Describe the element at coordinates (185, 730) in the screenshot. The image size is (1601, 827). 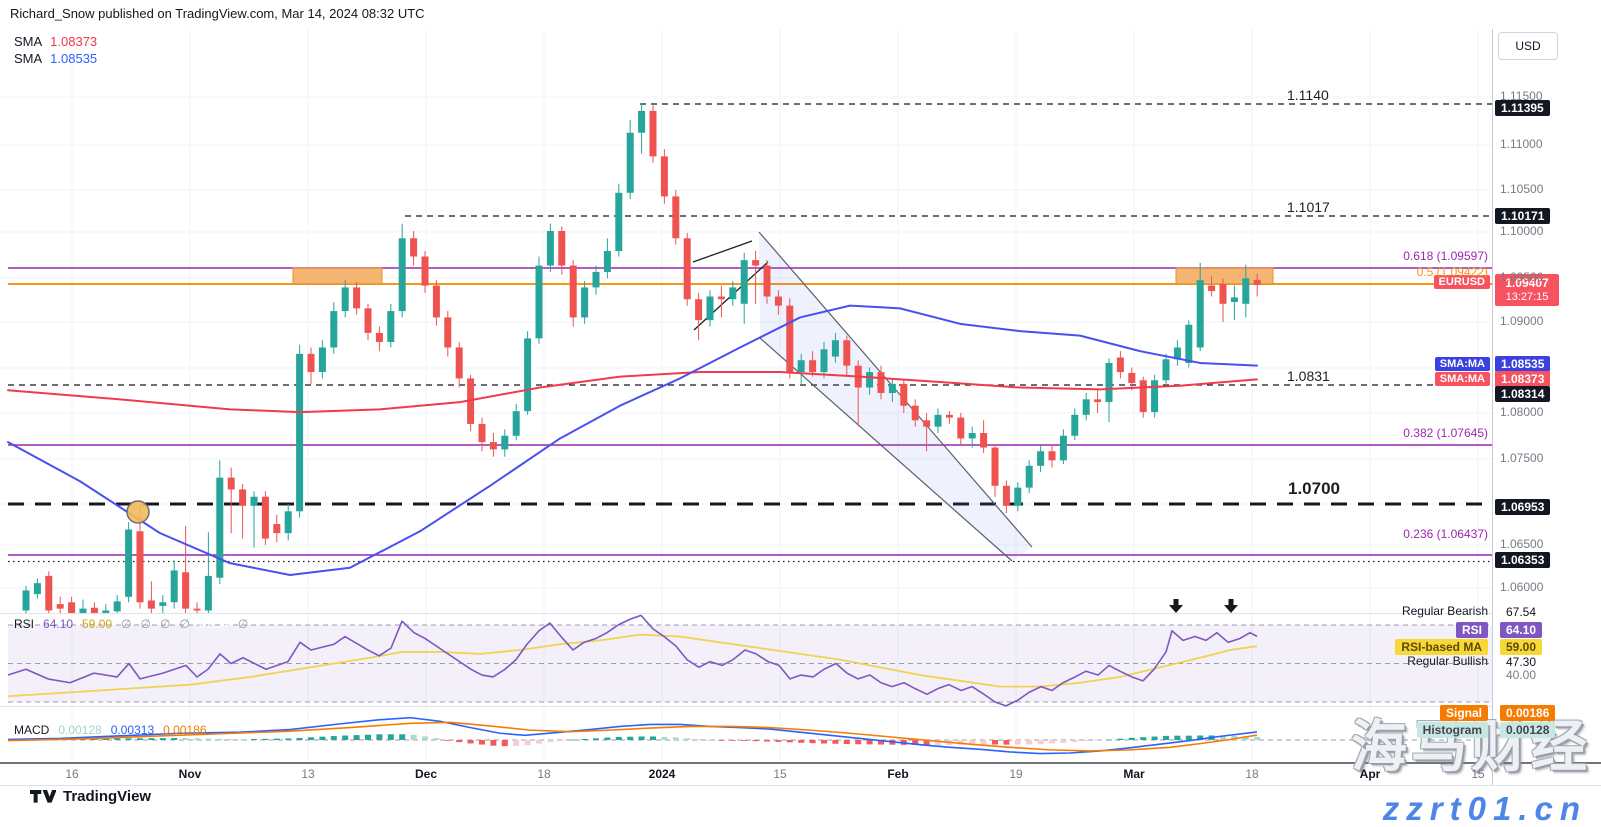
I see `indicator-header-value: 0.00186` at that location.